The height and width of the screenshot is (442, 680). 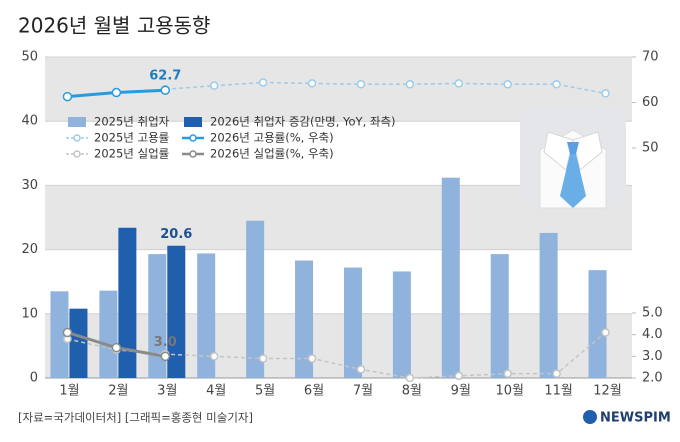 I want to click on x-tick-label: 4월, so click(x=216, y=391).